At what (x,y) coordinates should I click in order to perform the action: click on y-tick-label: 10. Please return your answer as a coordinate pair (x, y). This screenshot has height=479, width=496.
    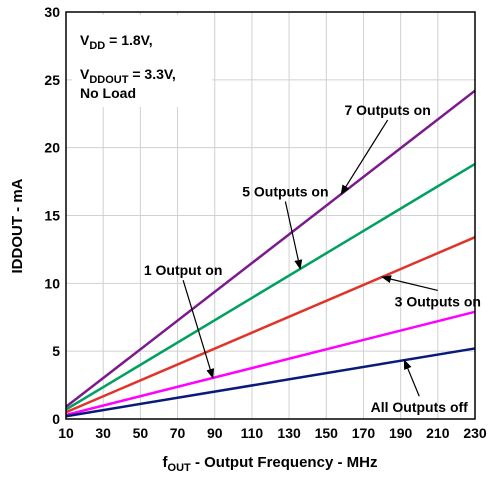
    Looking at the image, I should click on (52, 283).